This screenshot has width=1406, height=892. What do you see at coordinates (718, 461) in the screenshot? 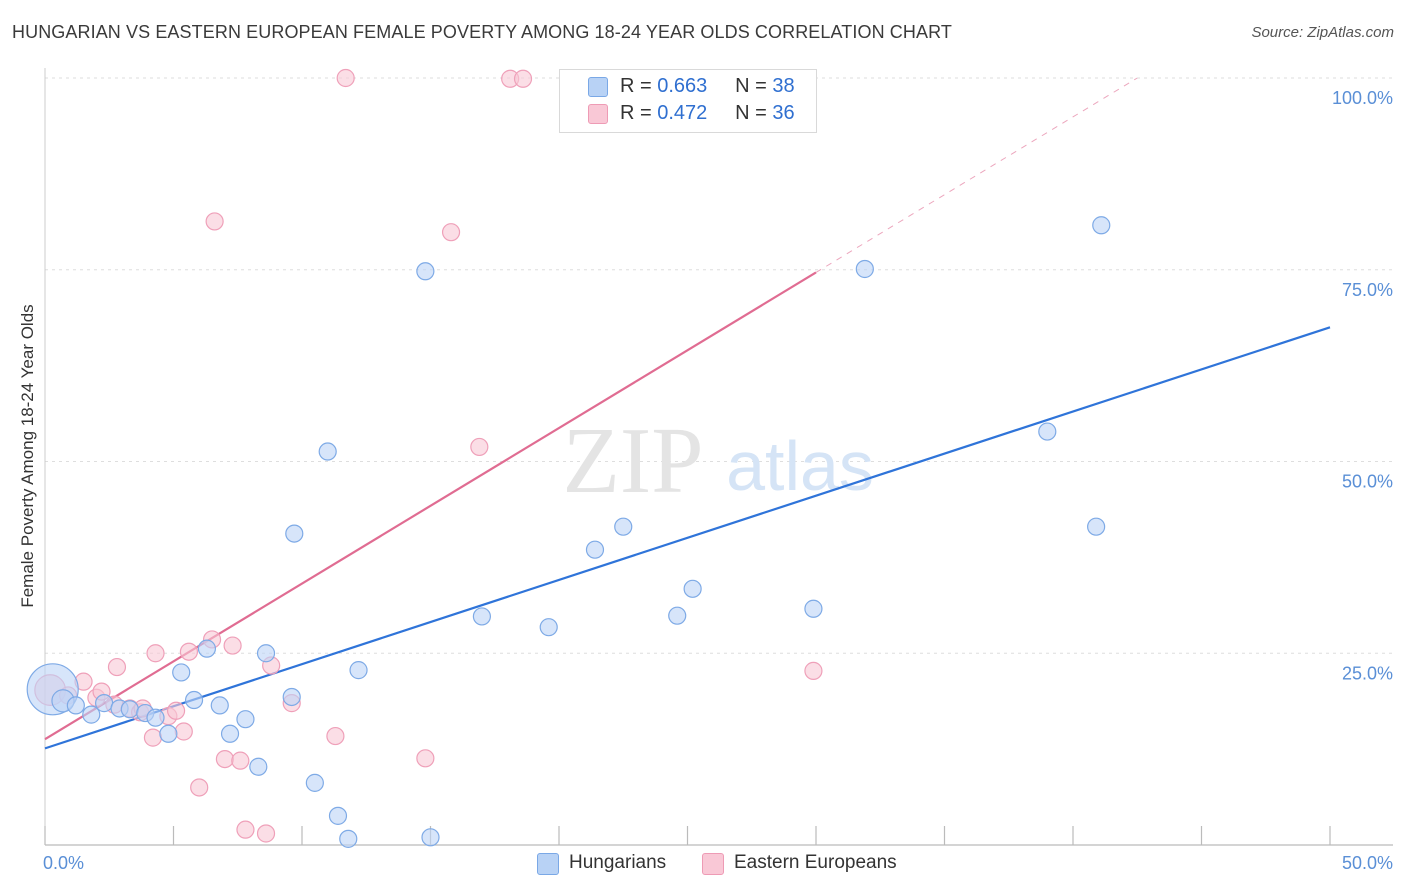
I see `watermark: ZIP atlas` at bounding box center [718, 461].